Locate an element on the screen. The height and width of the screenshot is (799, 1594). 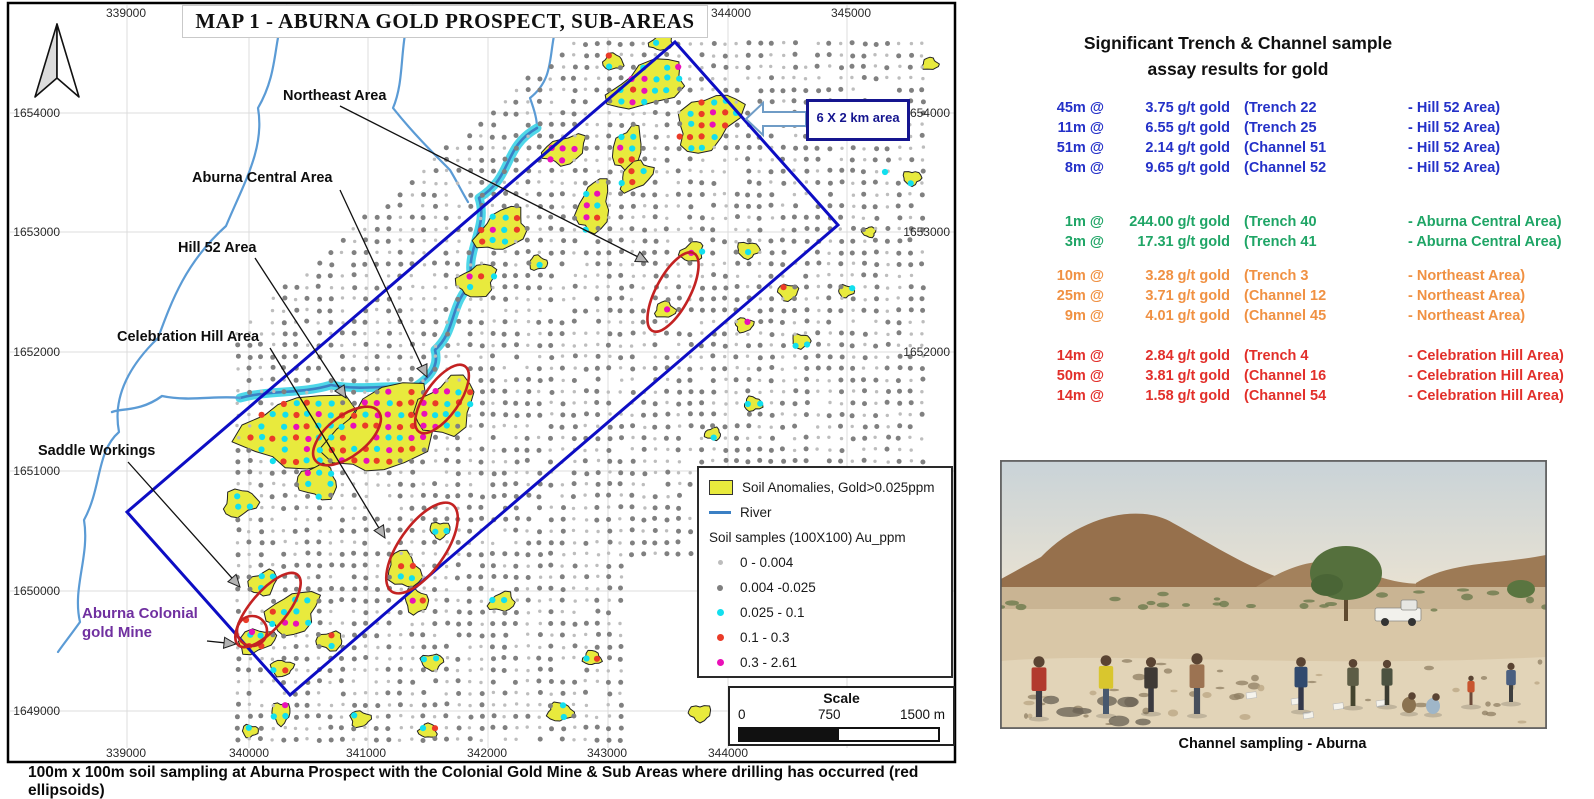
legend-item-river: River is located at coordinates (830, 512).